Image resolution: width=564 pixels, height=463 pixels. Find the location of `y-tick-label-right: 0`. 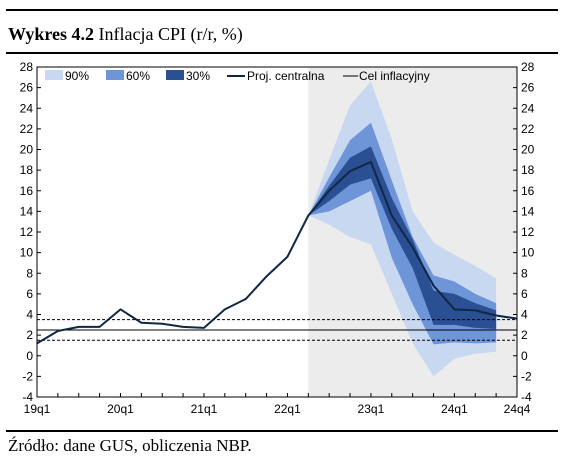

y-tick-label-right: 0 is located at coordinates (524, 356).